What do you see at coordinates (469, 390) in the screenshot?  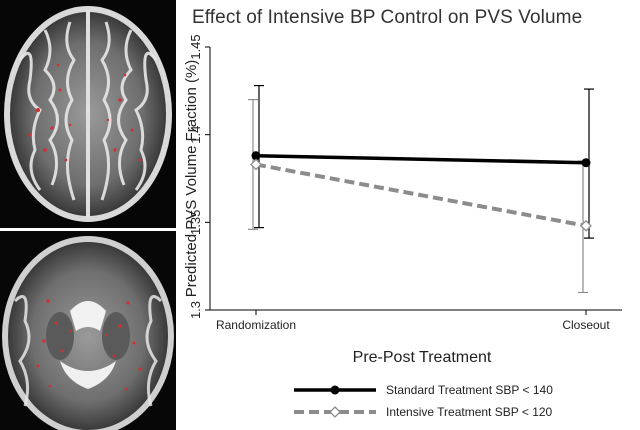 I see `legend-label: Standard Treatment SBP < 140` at bounding box center [469, 390].